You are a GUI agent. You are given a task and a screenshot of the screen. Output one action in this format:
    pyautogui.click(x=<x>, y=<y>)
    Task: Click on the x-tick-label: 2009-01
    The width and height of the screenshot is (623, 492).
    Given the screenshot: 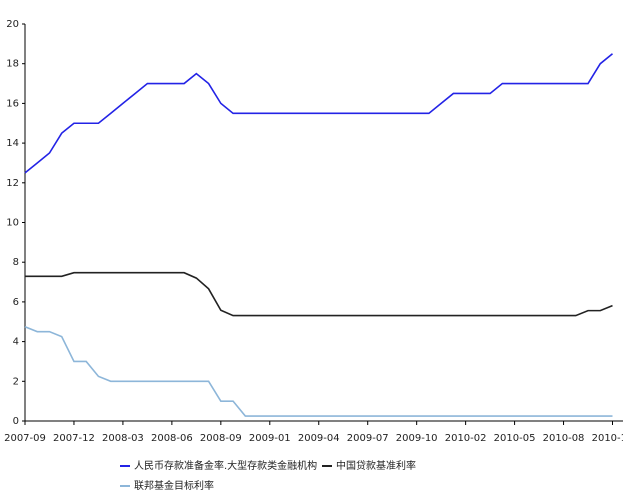 What is the action you would take?
    pyautogui.click(x=270, y=438)
    